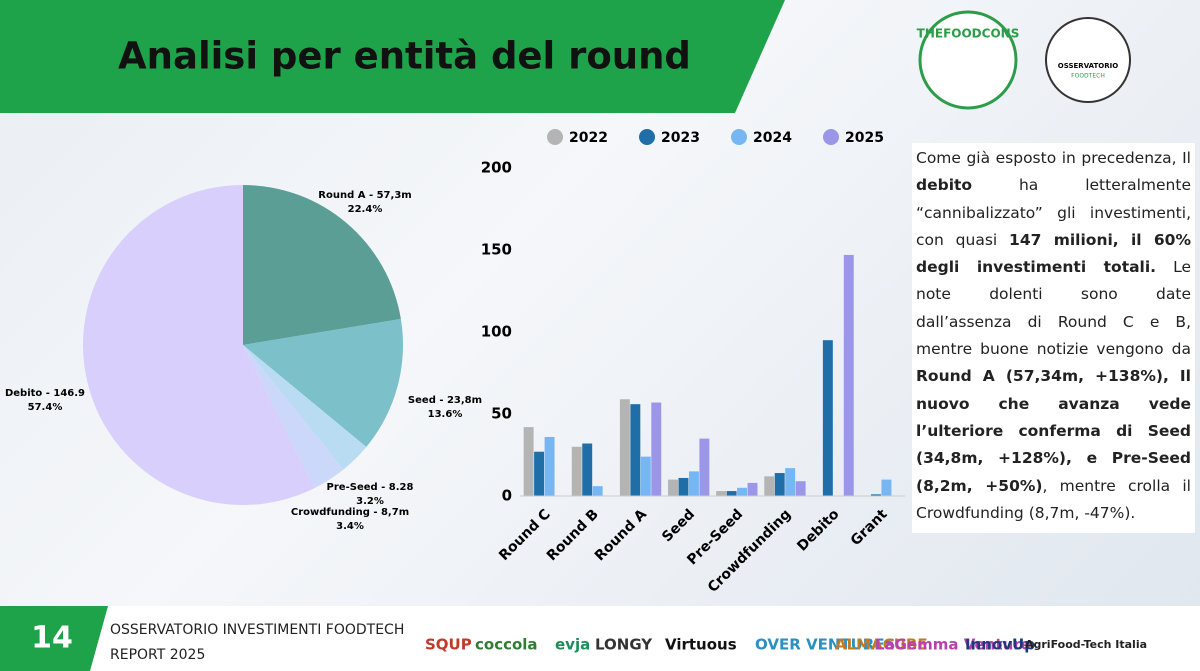 This screenshot has height=671, width=1200. Describe the element at coordinates (944, 185) in the screenshot. I see `text-run: debito` at that location.